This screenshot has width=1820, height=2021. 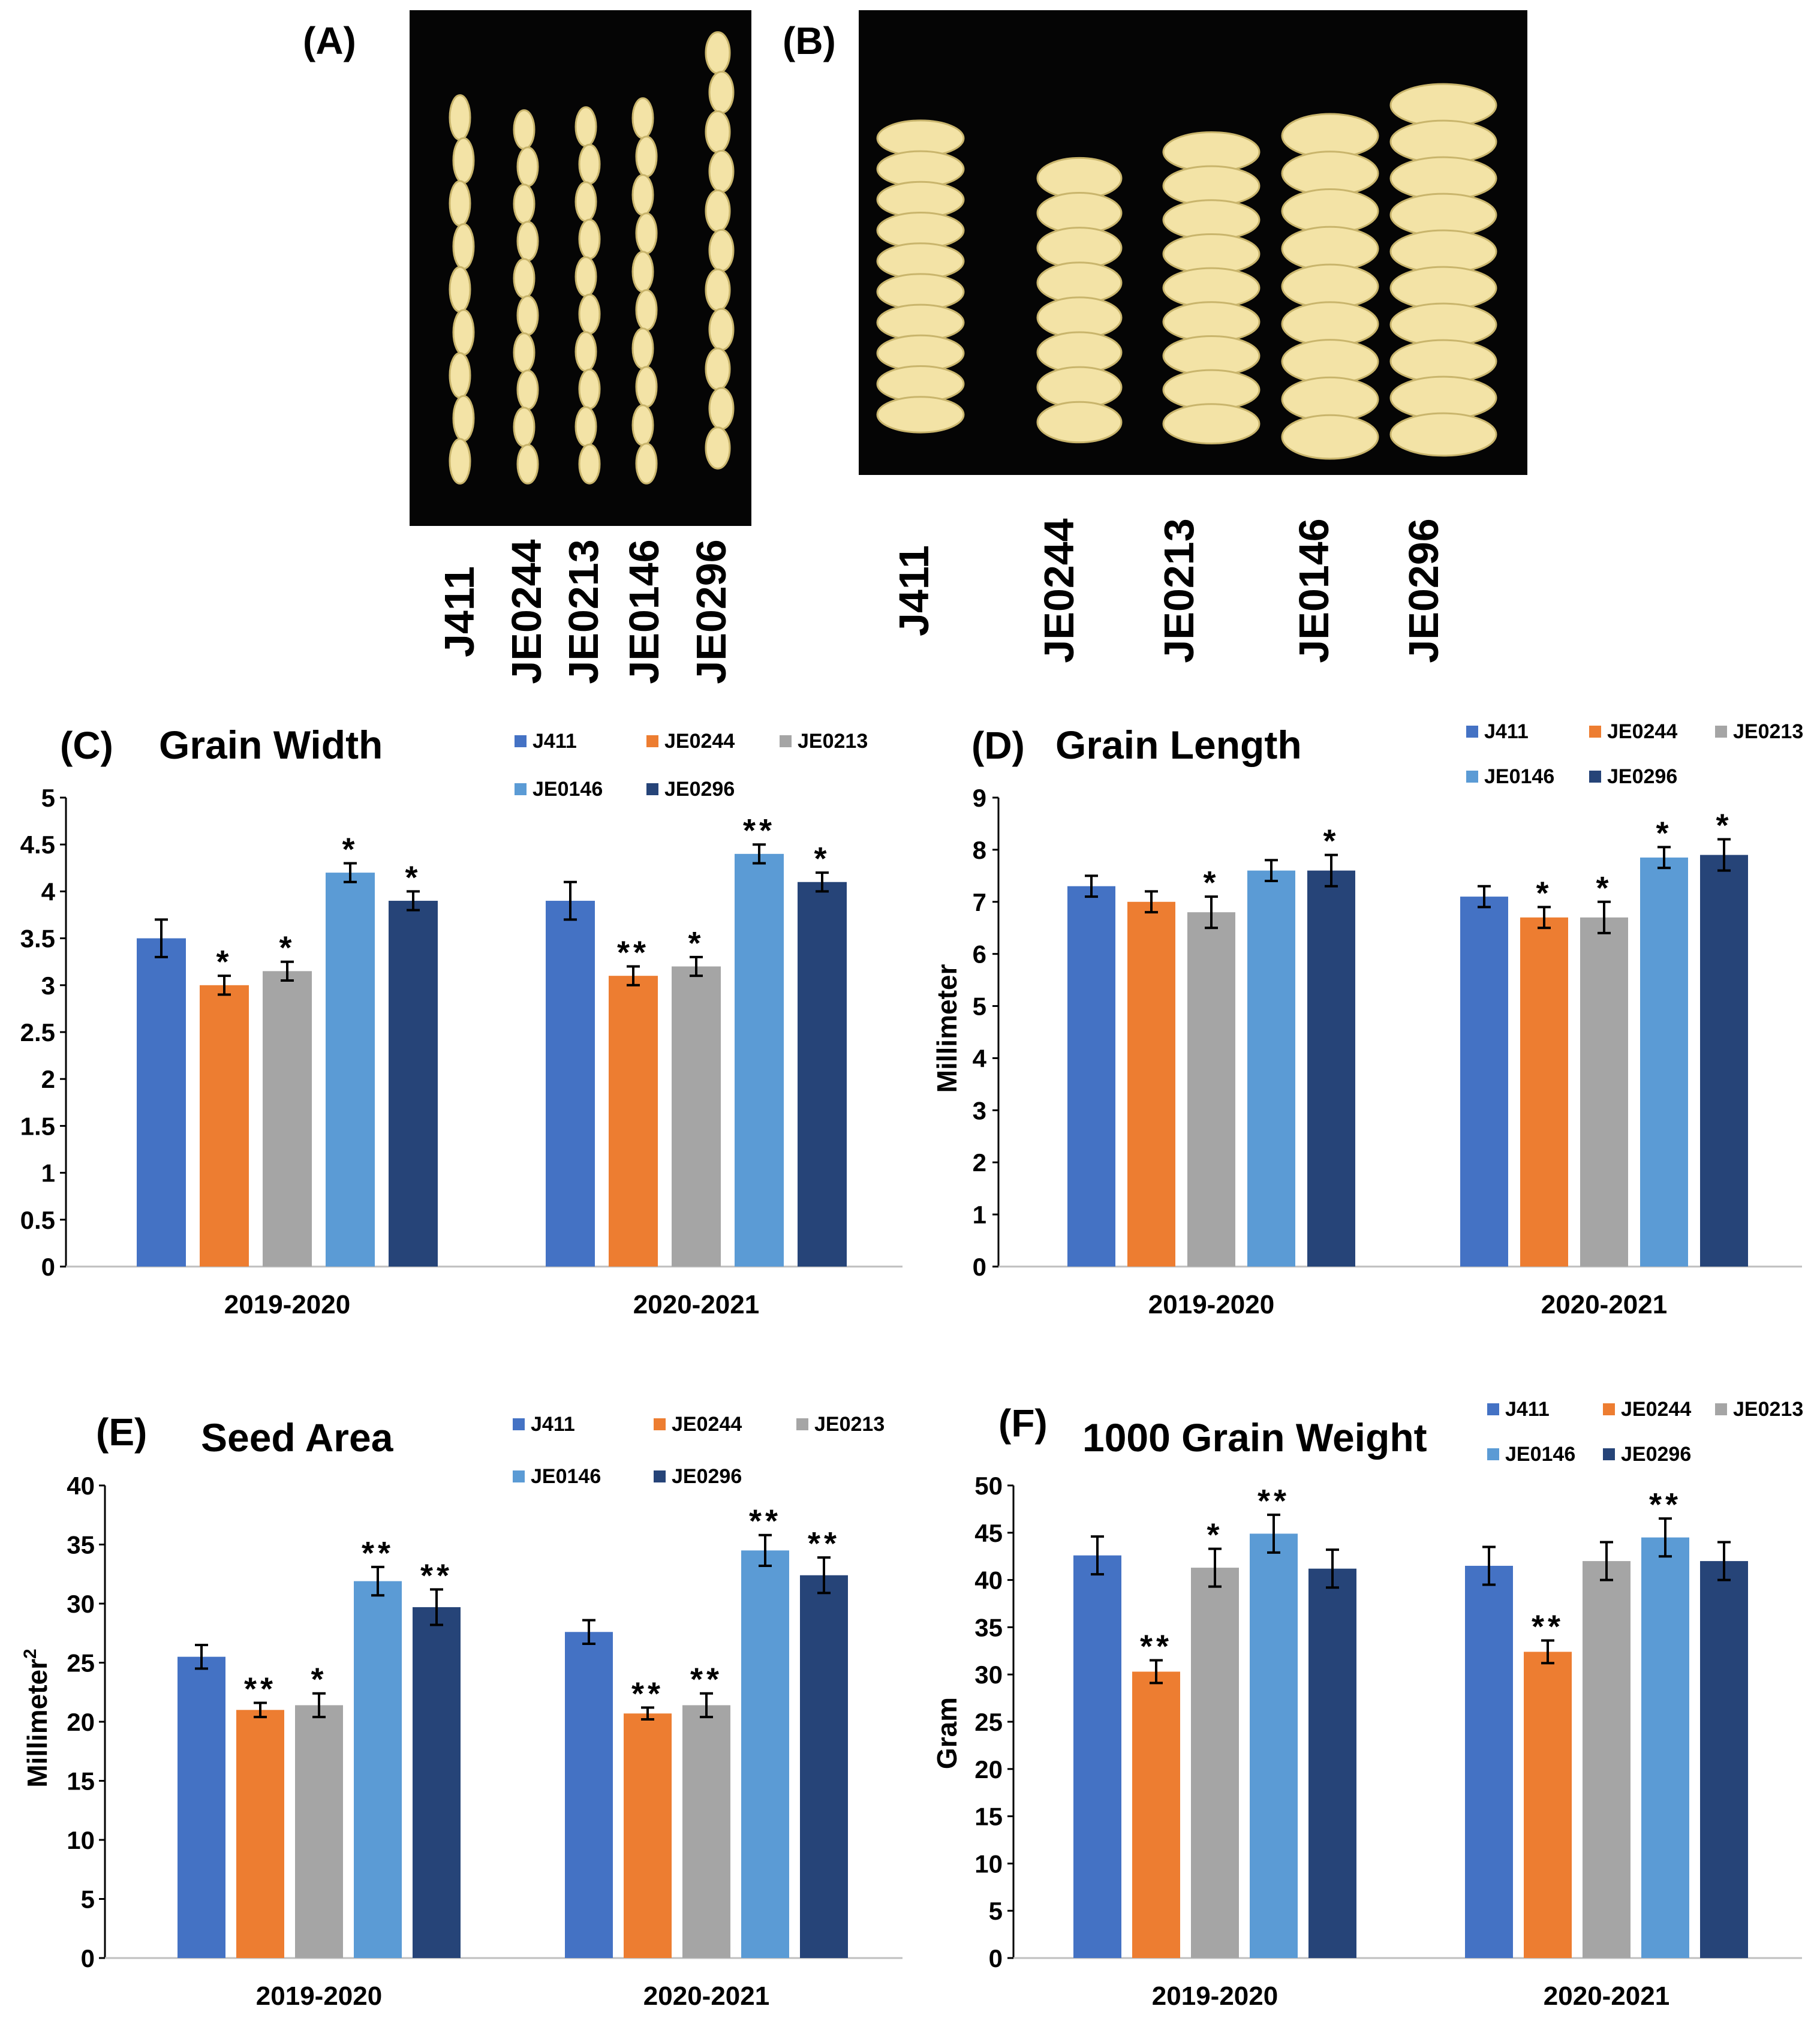 What do you see at coordinates (759, 831) in the screenshot?
I see `chart-c-je0146-2020-2021-significance: **` at bounding box center [759, 831].